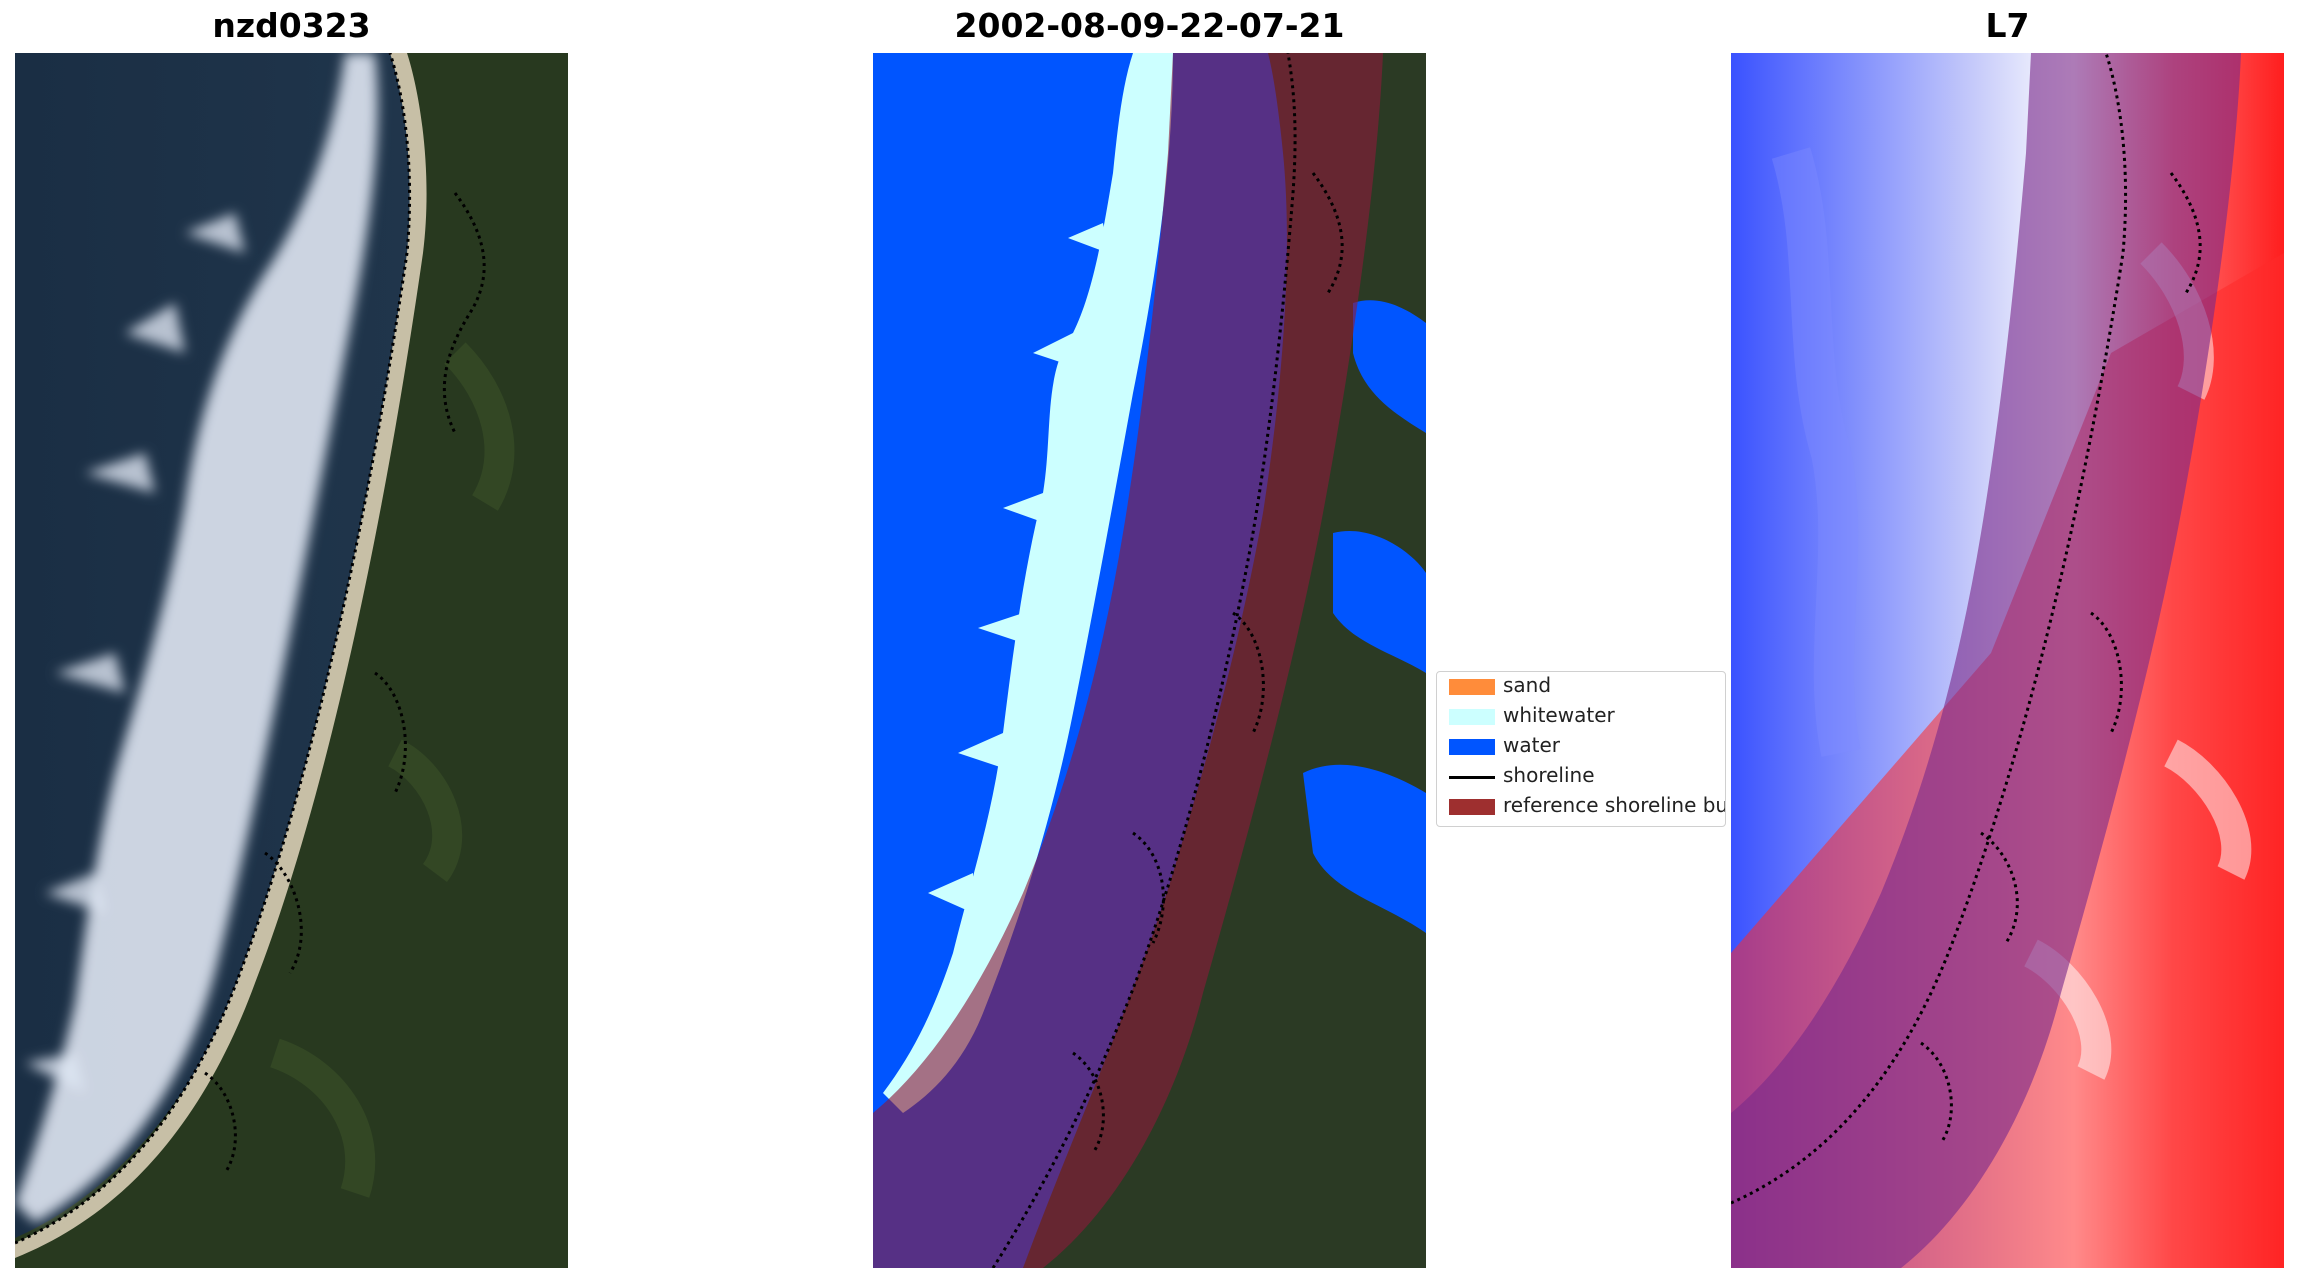 Image resolution: width=2297 pixels, height=1283 pixels. I want to click on legend-label-shoreline: shoreline, so click(1549, 775).